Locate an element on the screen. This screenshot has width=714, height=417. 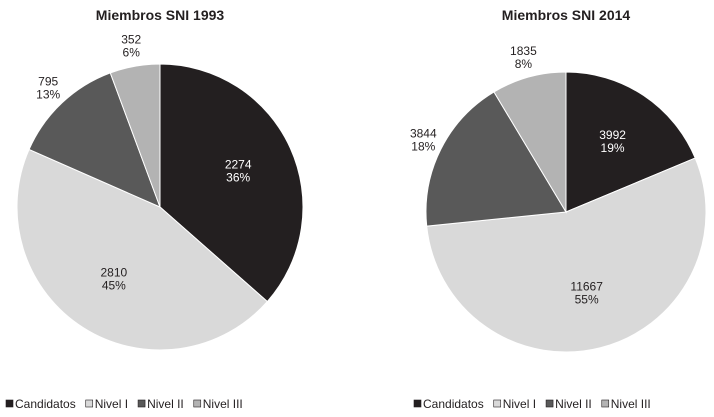
slice-percent-label: 6% is located at coordinates (132, 53).